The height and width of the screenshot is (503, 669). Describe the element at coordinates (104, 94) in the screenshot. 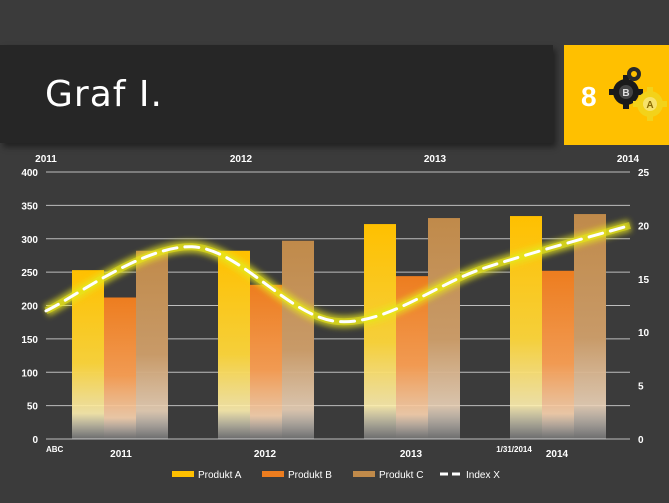

I see `slide-title: Graf I.` at that location.